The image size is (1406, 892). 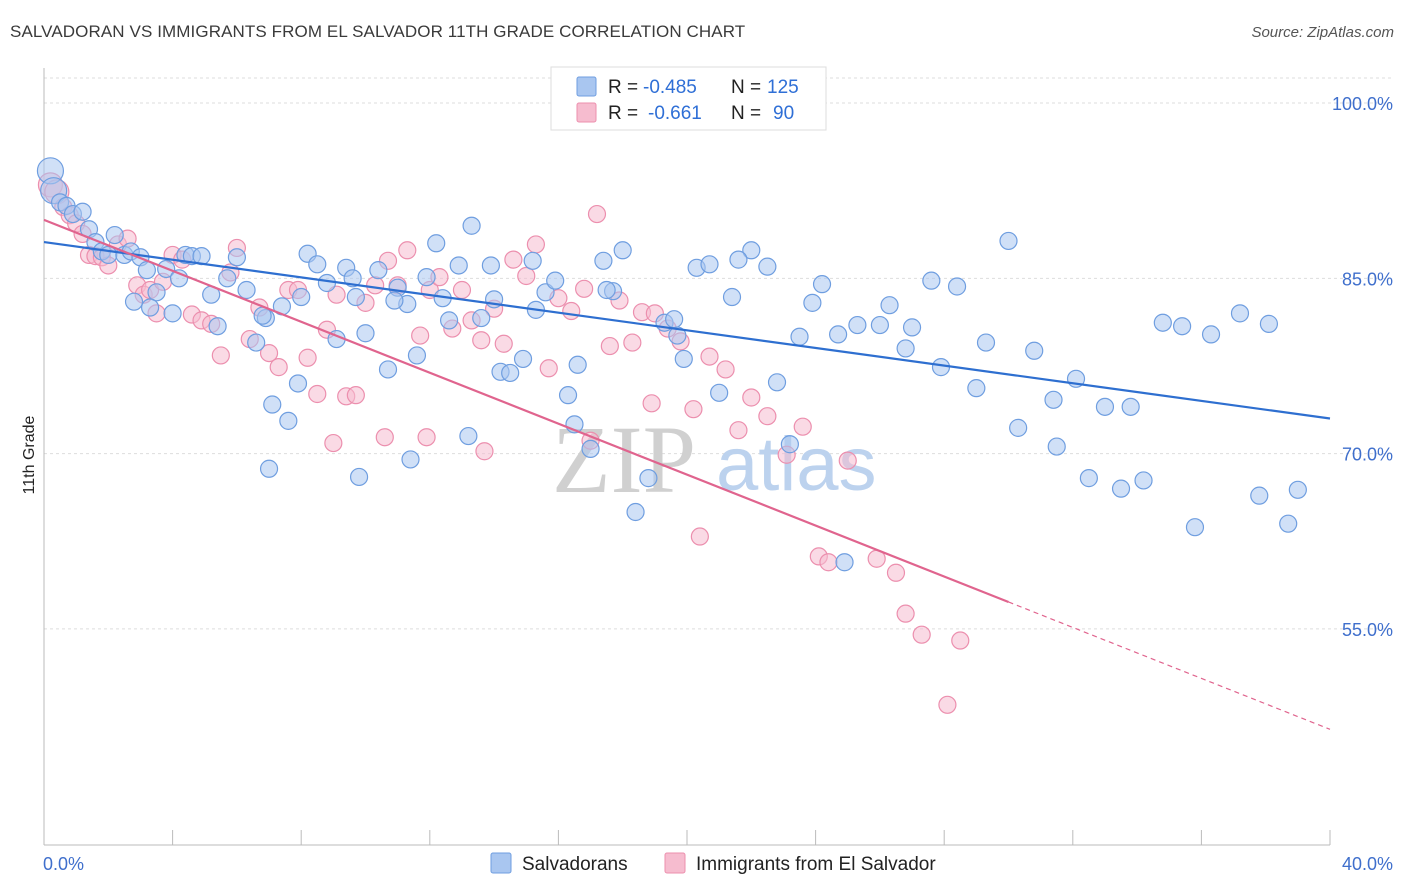 I want to click on x-tick-labels: 0.0% 40.0%, so click(x=718, y=864).